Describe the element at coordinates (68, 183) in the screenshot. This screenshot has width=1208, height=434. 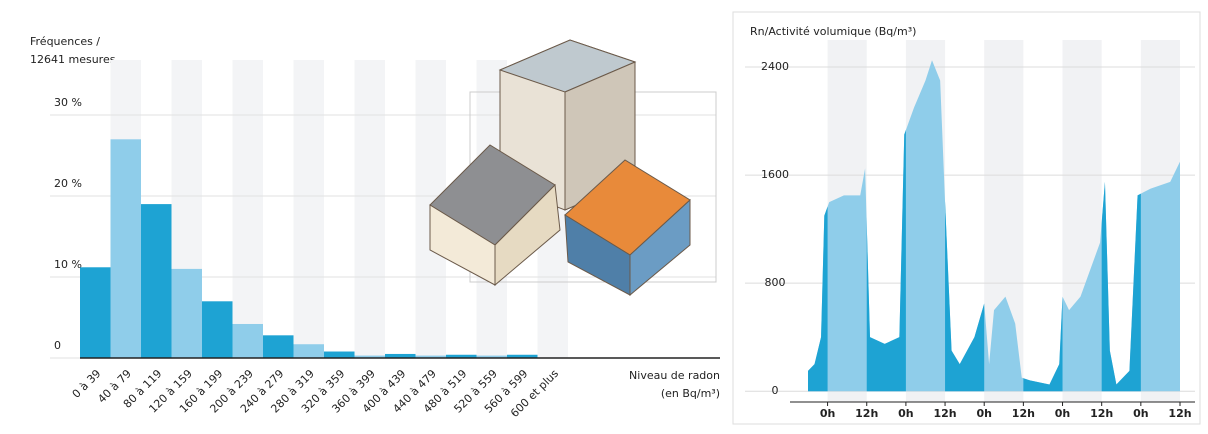
I see `y-tick-label: 20 %` at that location.